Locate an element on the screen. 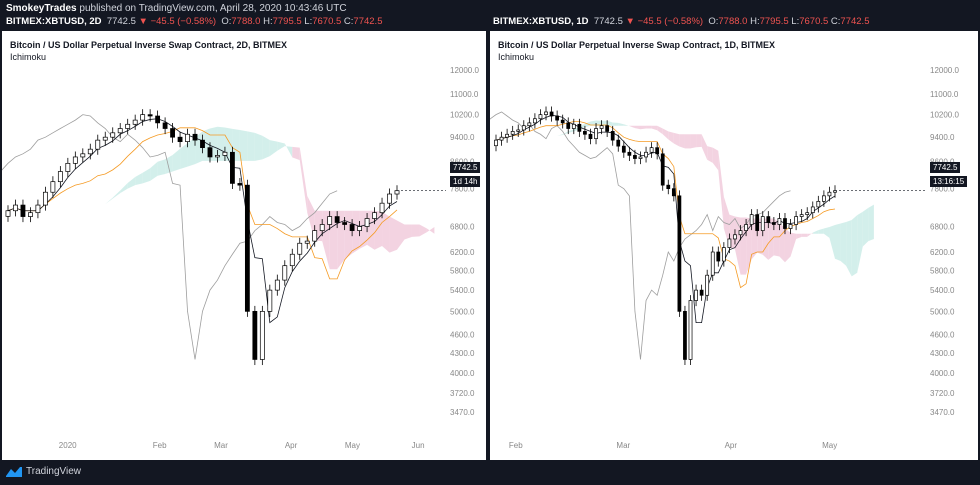 The height and width of the screenshot is (485, 980). y-tick-label: 4000.0 is located at coordinates (462, 373).